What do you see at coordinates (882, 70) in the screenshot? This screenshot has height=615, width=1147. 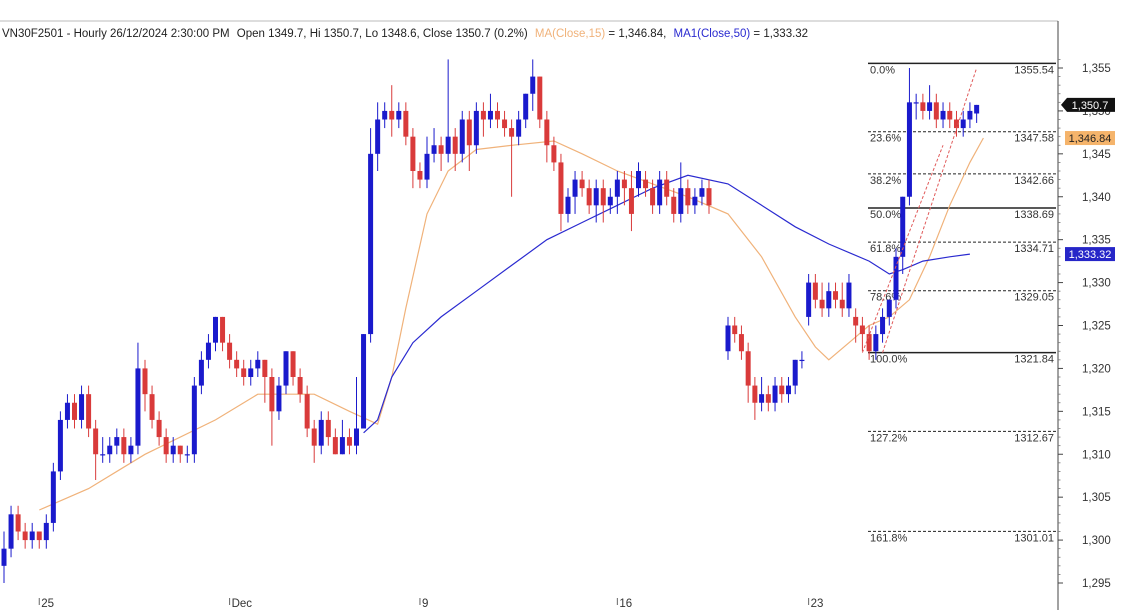 I see `fib-level-pct: 0.0%` at bounding box center [882, 70].